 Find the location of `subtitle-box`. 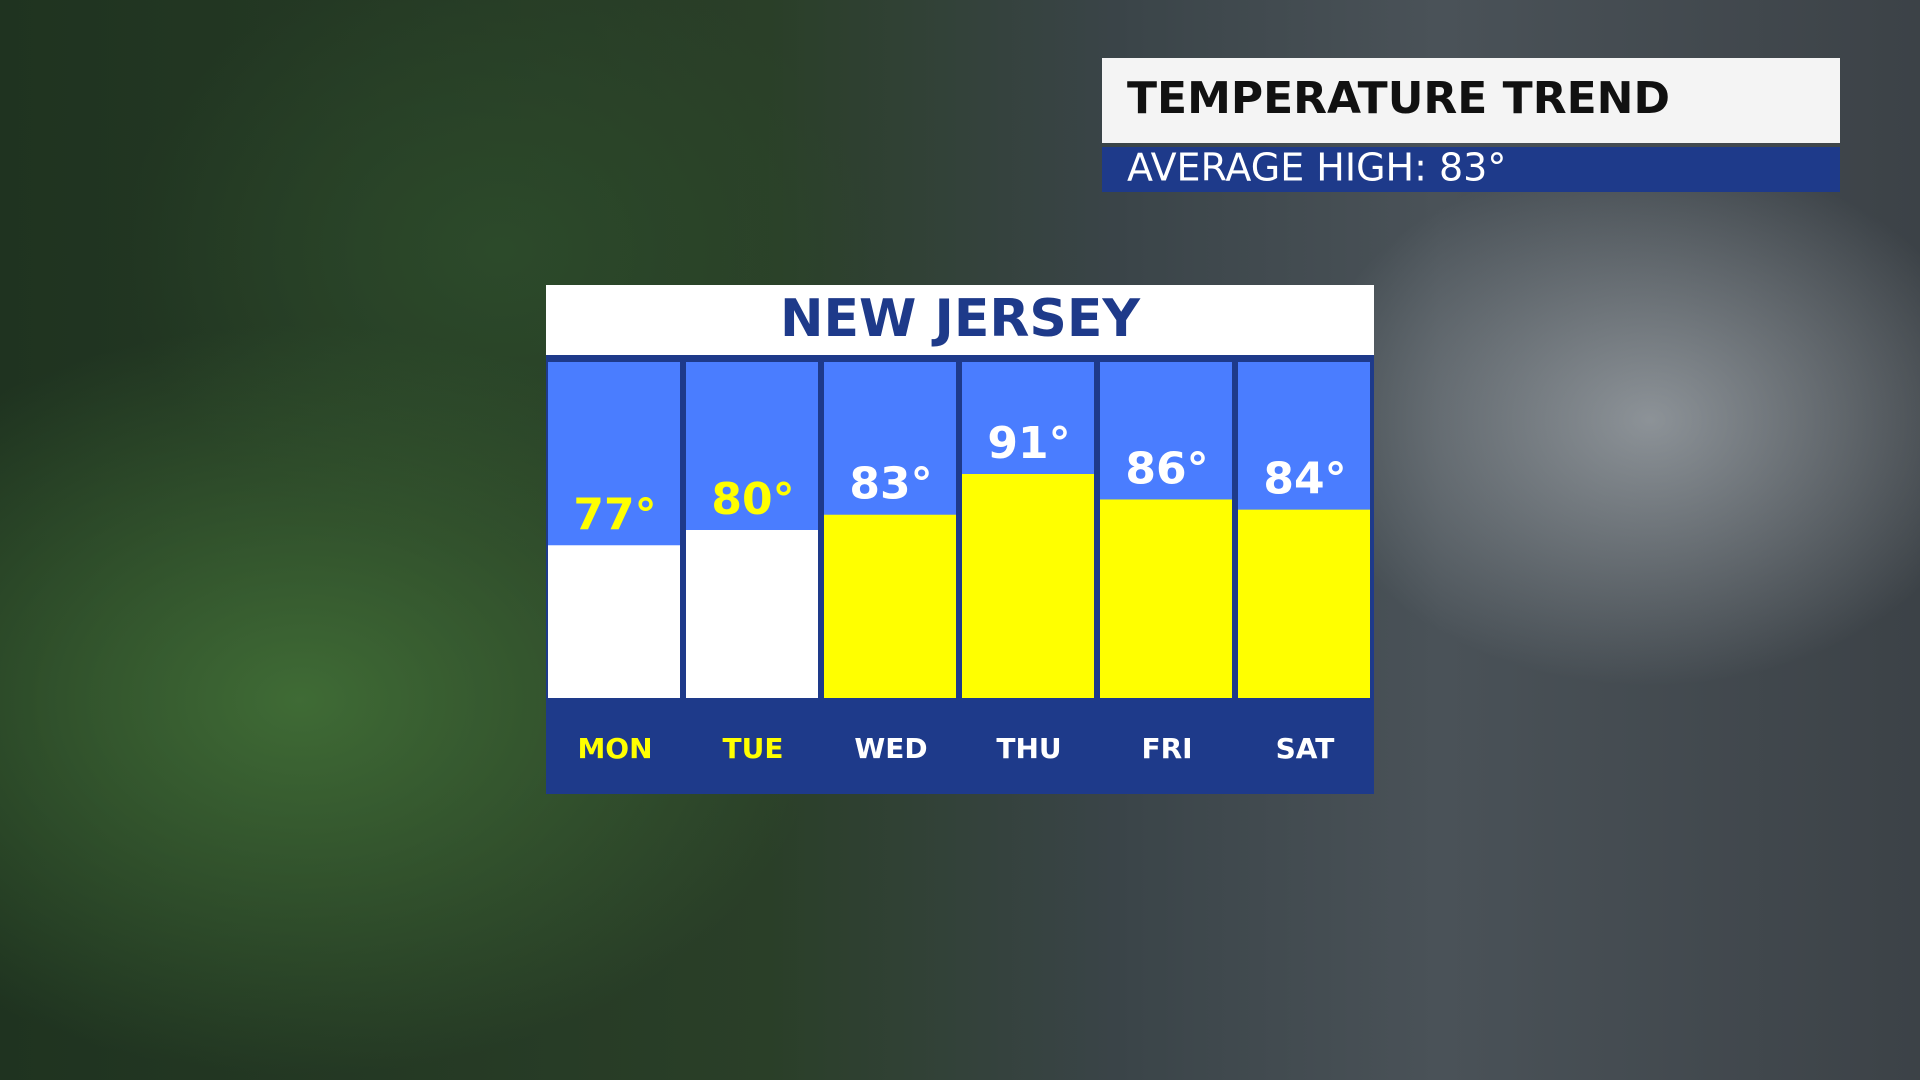

subtitle-box is located at coordinates (1471, 169).